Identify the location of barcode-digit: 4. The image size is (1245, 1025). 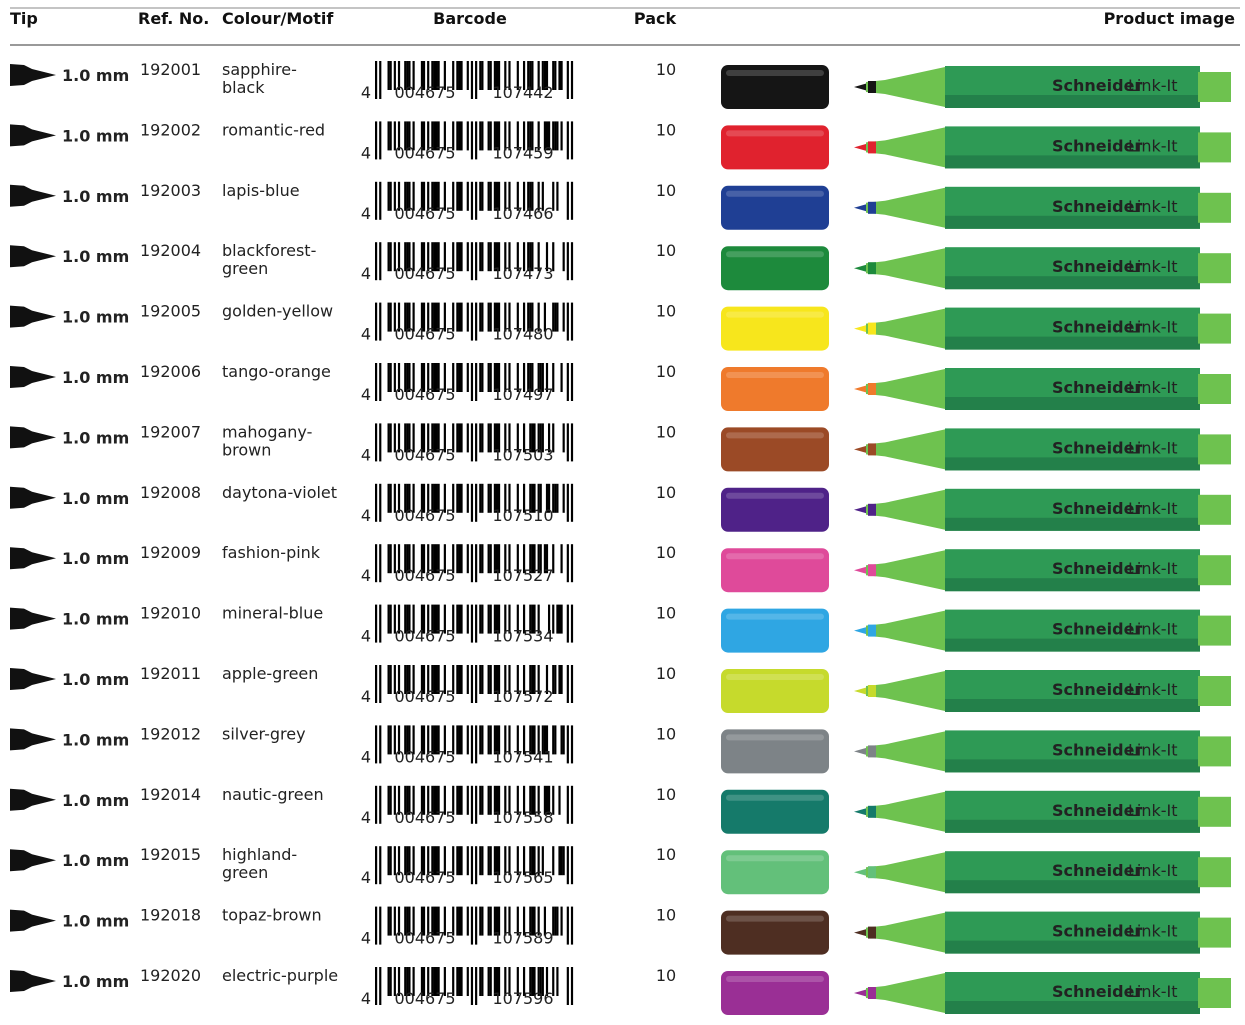
(366, 213).